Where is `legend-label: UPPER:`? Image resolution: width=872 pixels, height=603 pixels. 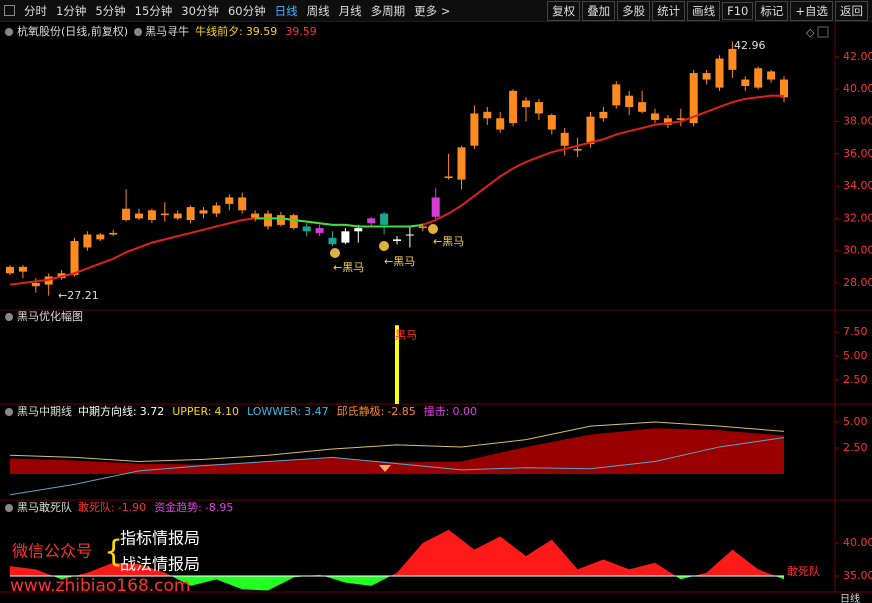
legend-label: UPPER: is located at coordinates (191, 411).